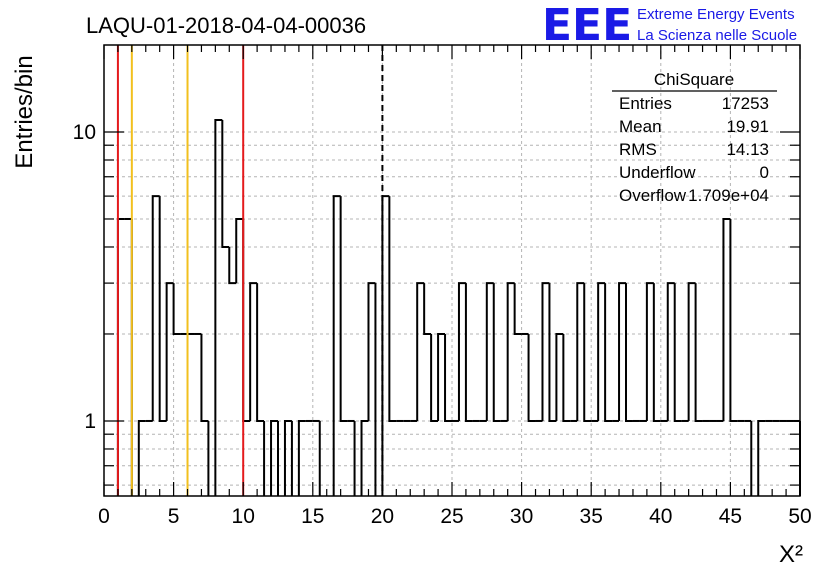 Image resolution: width=836 pixels, height=572 pixels. I want to click on x-axis-label: X², so click(791, 554).